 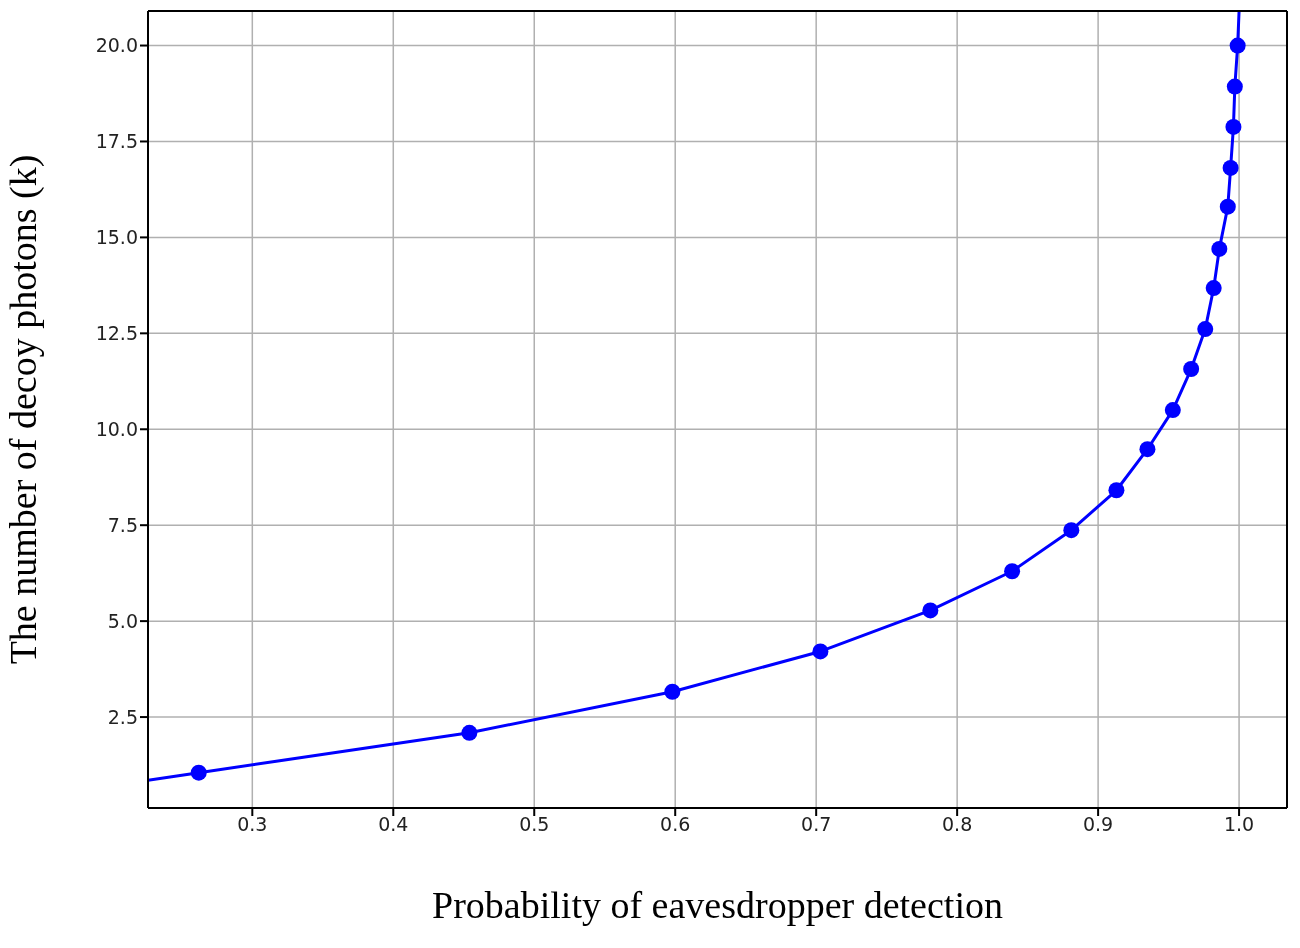 I want to click on y-tick-label: 17.5, so click(x=116, y=141).